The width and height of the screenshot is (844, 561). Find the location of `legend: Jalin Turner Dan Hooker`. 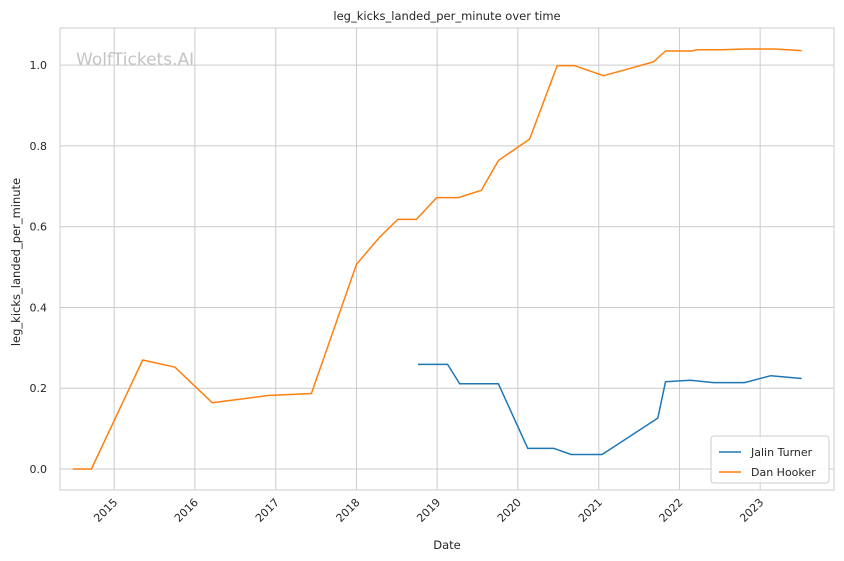

legend: Jalin Turner Dan Hooker is located at coordinates (770, 459).